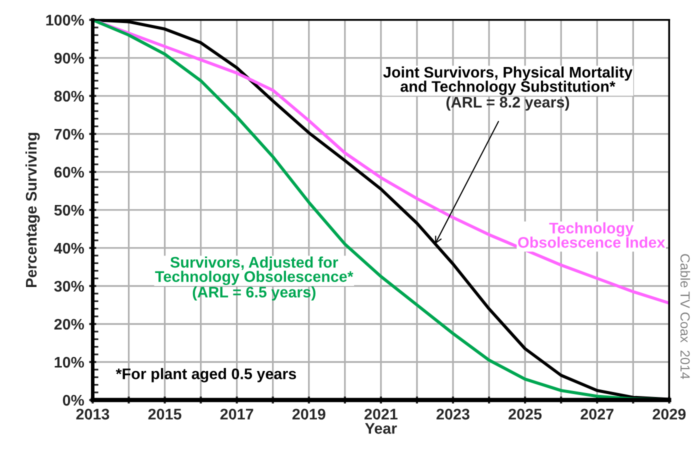 The image size is (692, 452). I want to click on y-tick-label: 20%, so click(69, 324).